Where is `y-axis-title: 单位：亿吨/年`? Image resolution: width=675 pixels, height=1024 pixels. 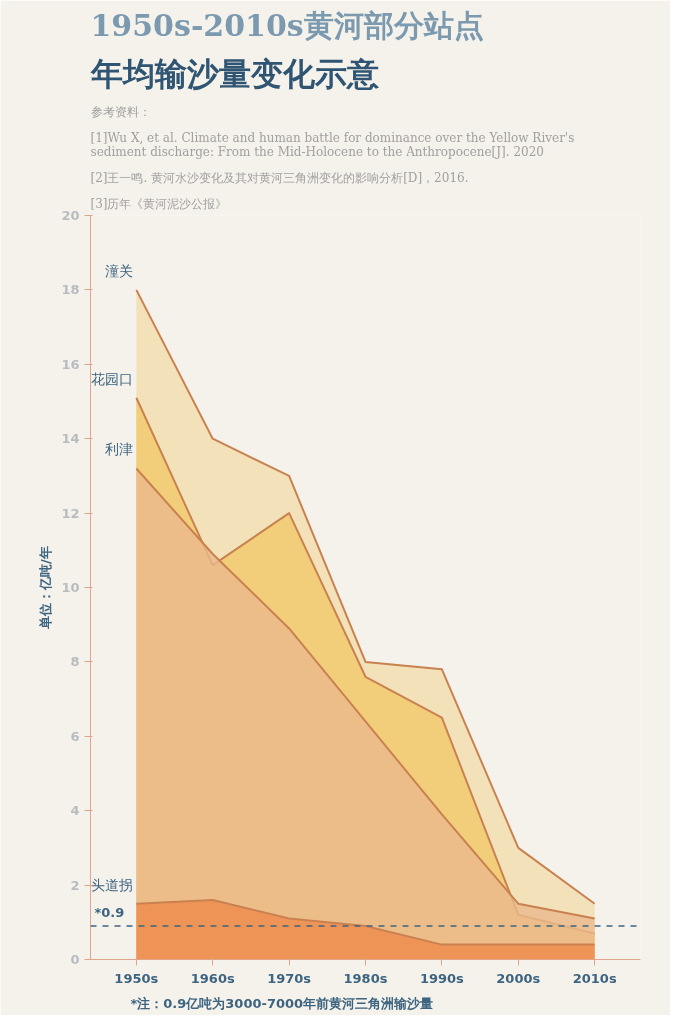
y-axis-title: 单位：亿吨/年 is located at coordinates (46, 588).